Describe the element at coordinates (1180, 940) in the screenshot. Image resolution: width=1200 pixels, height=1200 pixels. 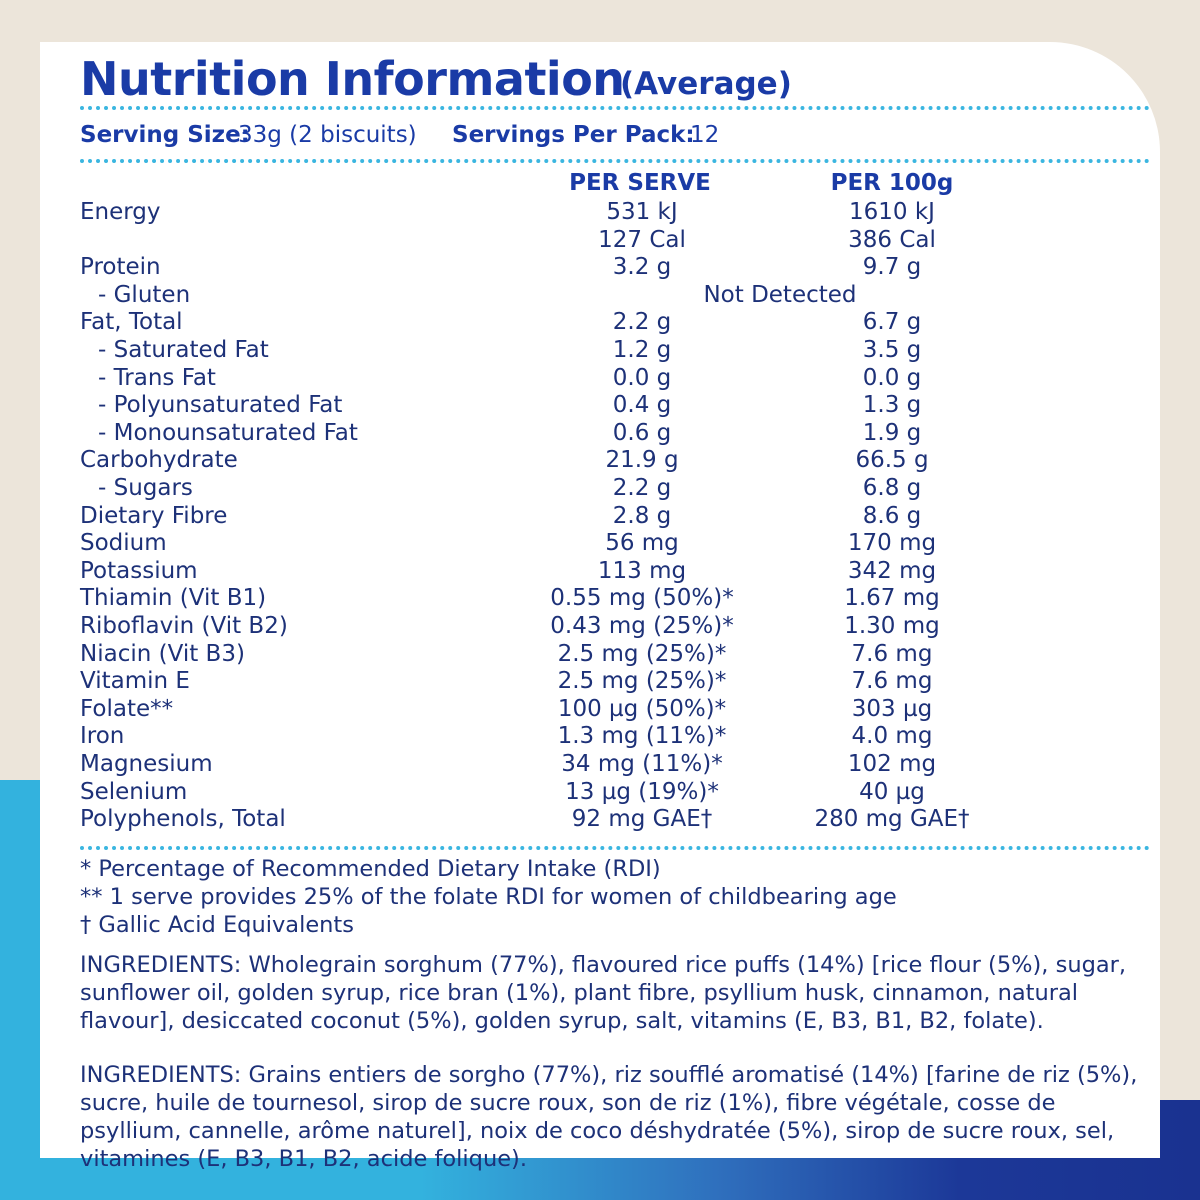
I see `background-edge` at that location.